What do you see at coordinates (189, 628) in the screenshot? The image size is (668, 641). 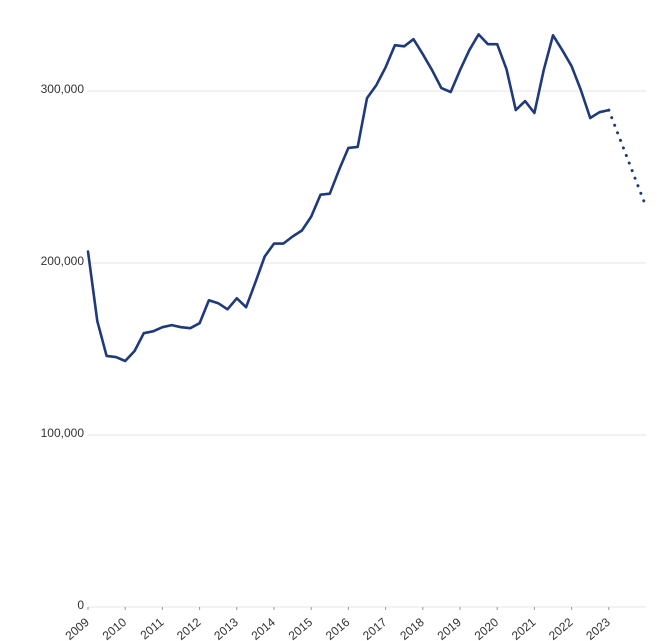 I see `x-tick-label: 2012` at bounding box center [189, 628].